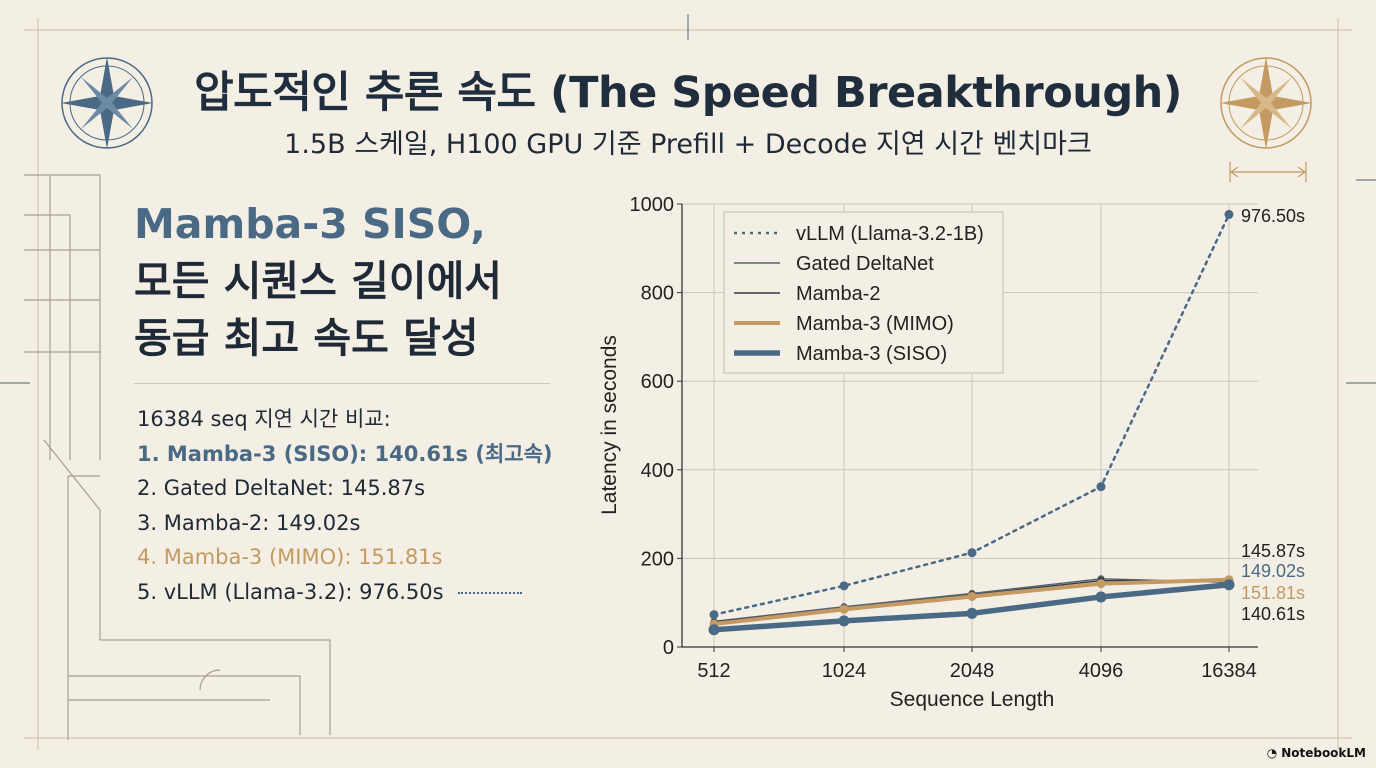 The image size is (1376, 768). What do you see at coordinates (281, 488) in the screenshot?
I see `ranking-item-2: 2. Gated DeltaNet: 145.87s` at bounding box center [281, 488].